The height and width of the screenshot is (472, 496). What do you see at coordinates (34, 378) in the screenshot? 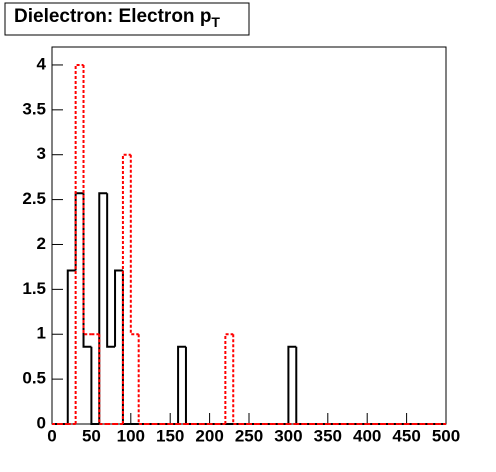
I see `y-tick-label: 0.5` at bounding box center [34, 378].